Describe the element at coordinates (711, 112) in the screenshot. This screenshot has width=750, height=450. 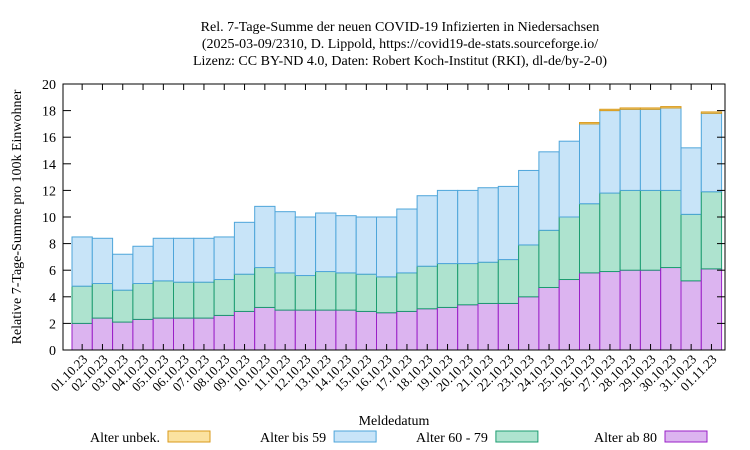
I see `bar-alter-unbek--01.11.23` at that location.